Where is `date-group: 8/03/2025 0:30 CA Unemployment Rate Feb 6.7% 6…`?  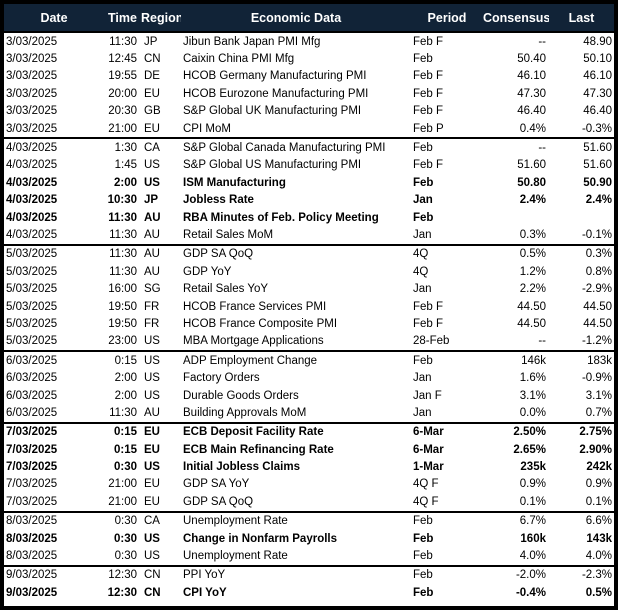
date-group: 8/03/2025 0:30 CA Unemployment Rate Feb 6.7% 6… is located at coordinates (309, 538).